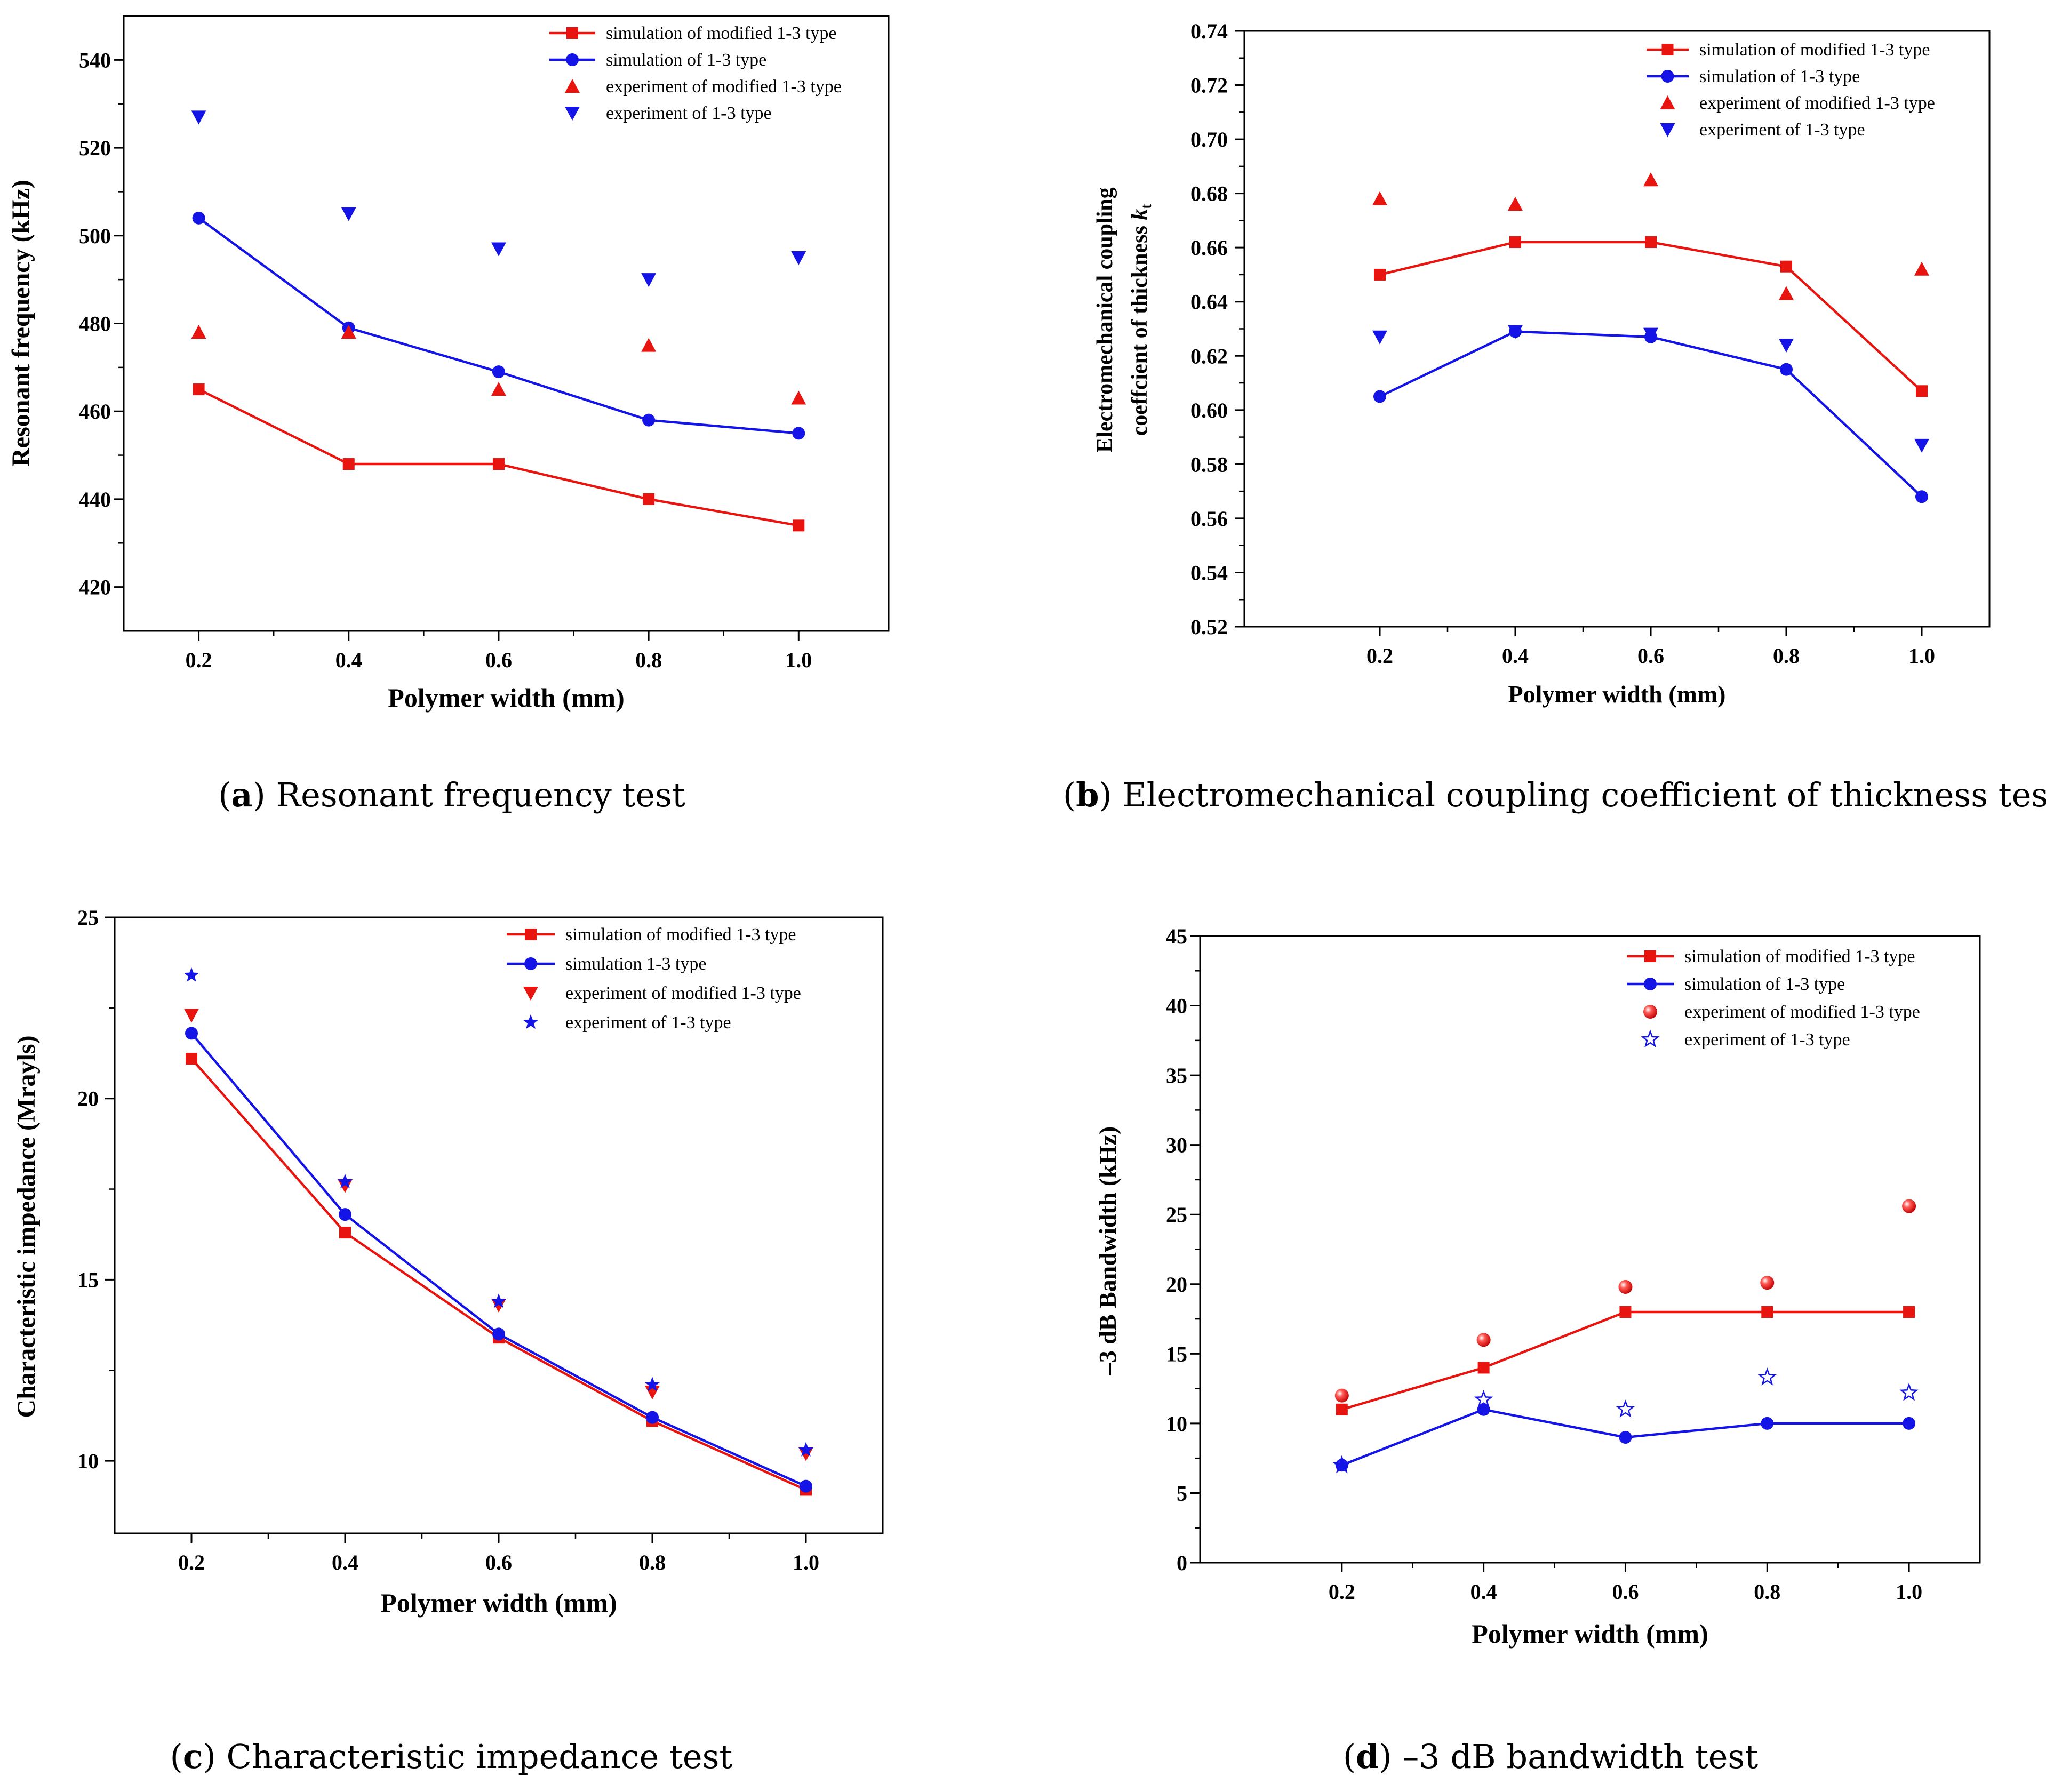  Describe the element at coordinates (95, 411) in the screenshot. I see `y-tick-label: 460` at that location.